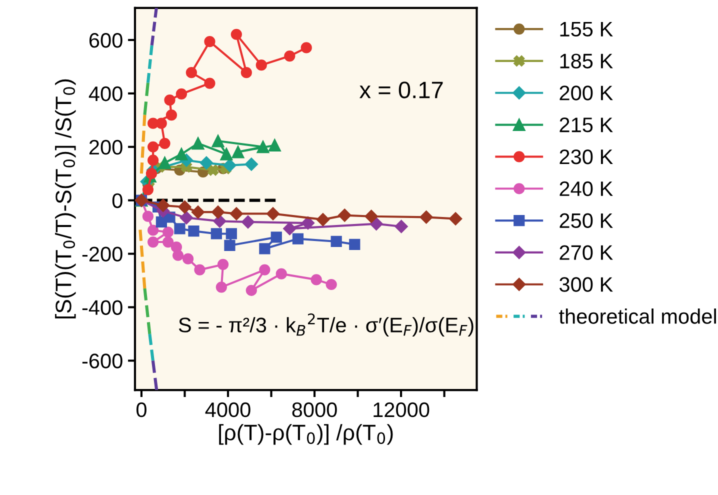  Describe the element at coordinates (102, 254) in the screenshot. I see `y-tick-label: -200` at that location.